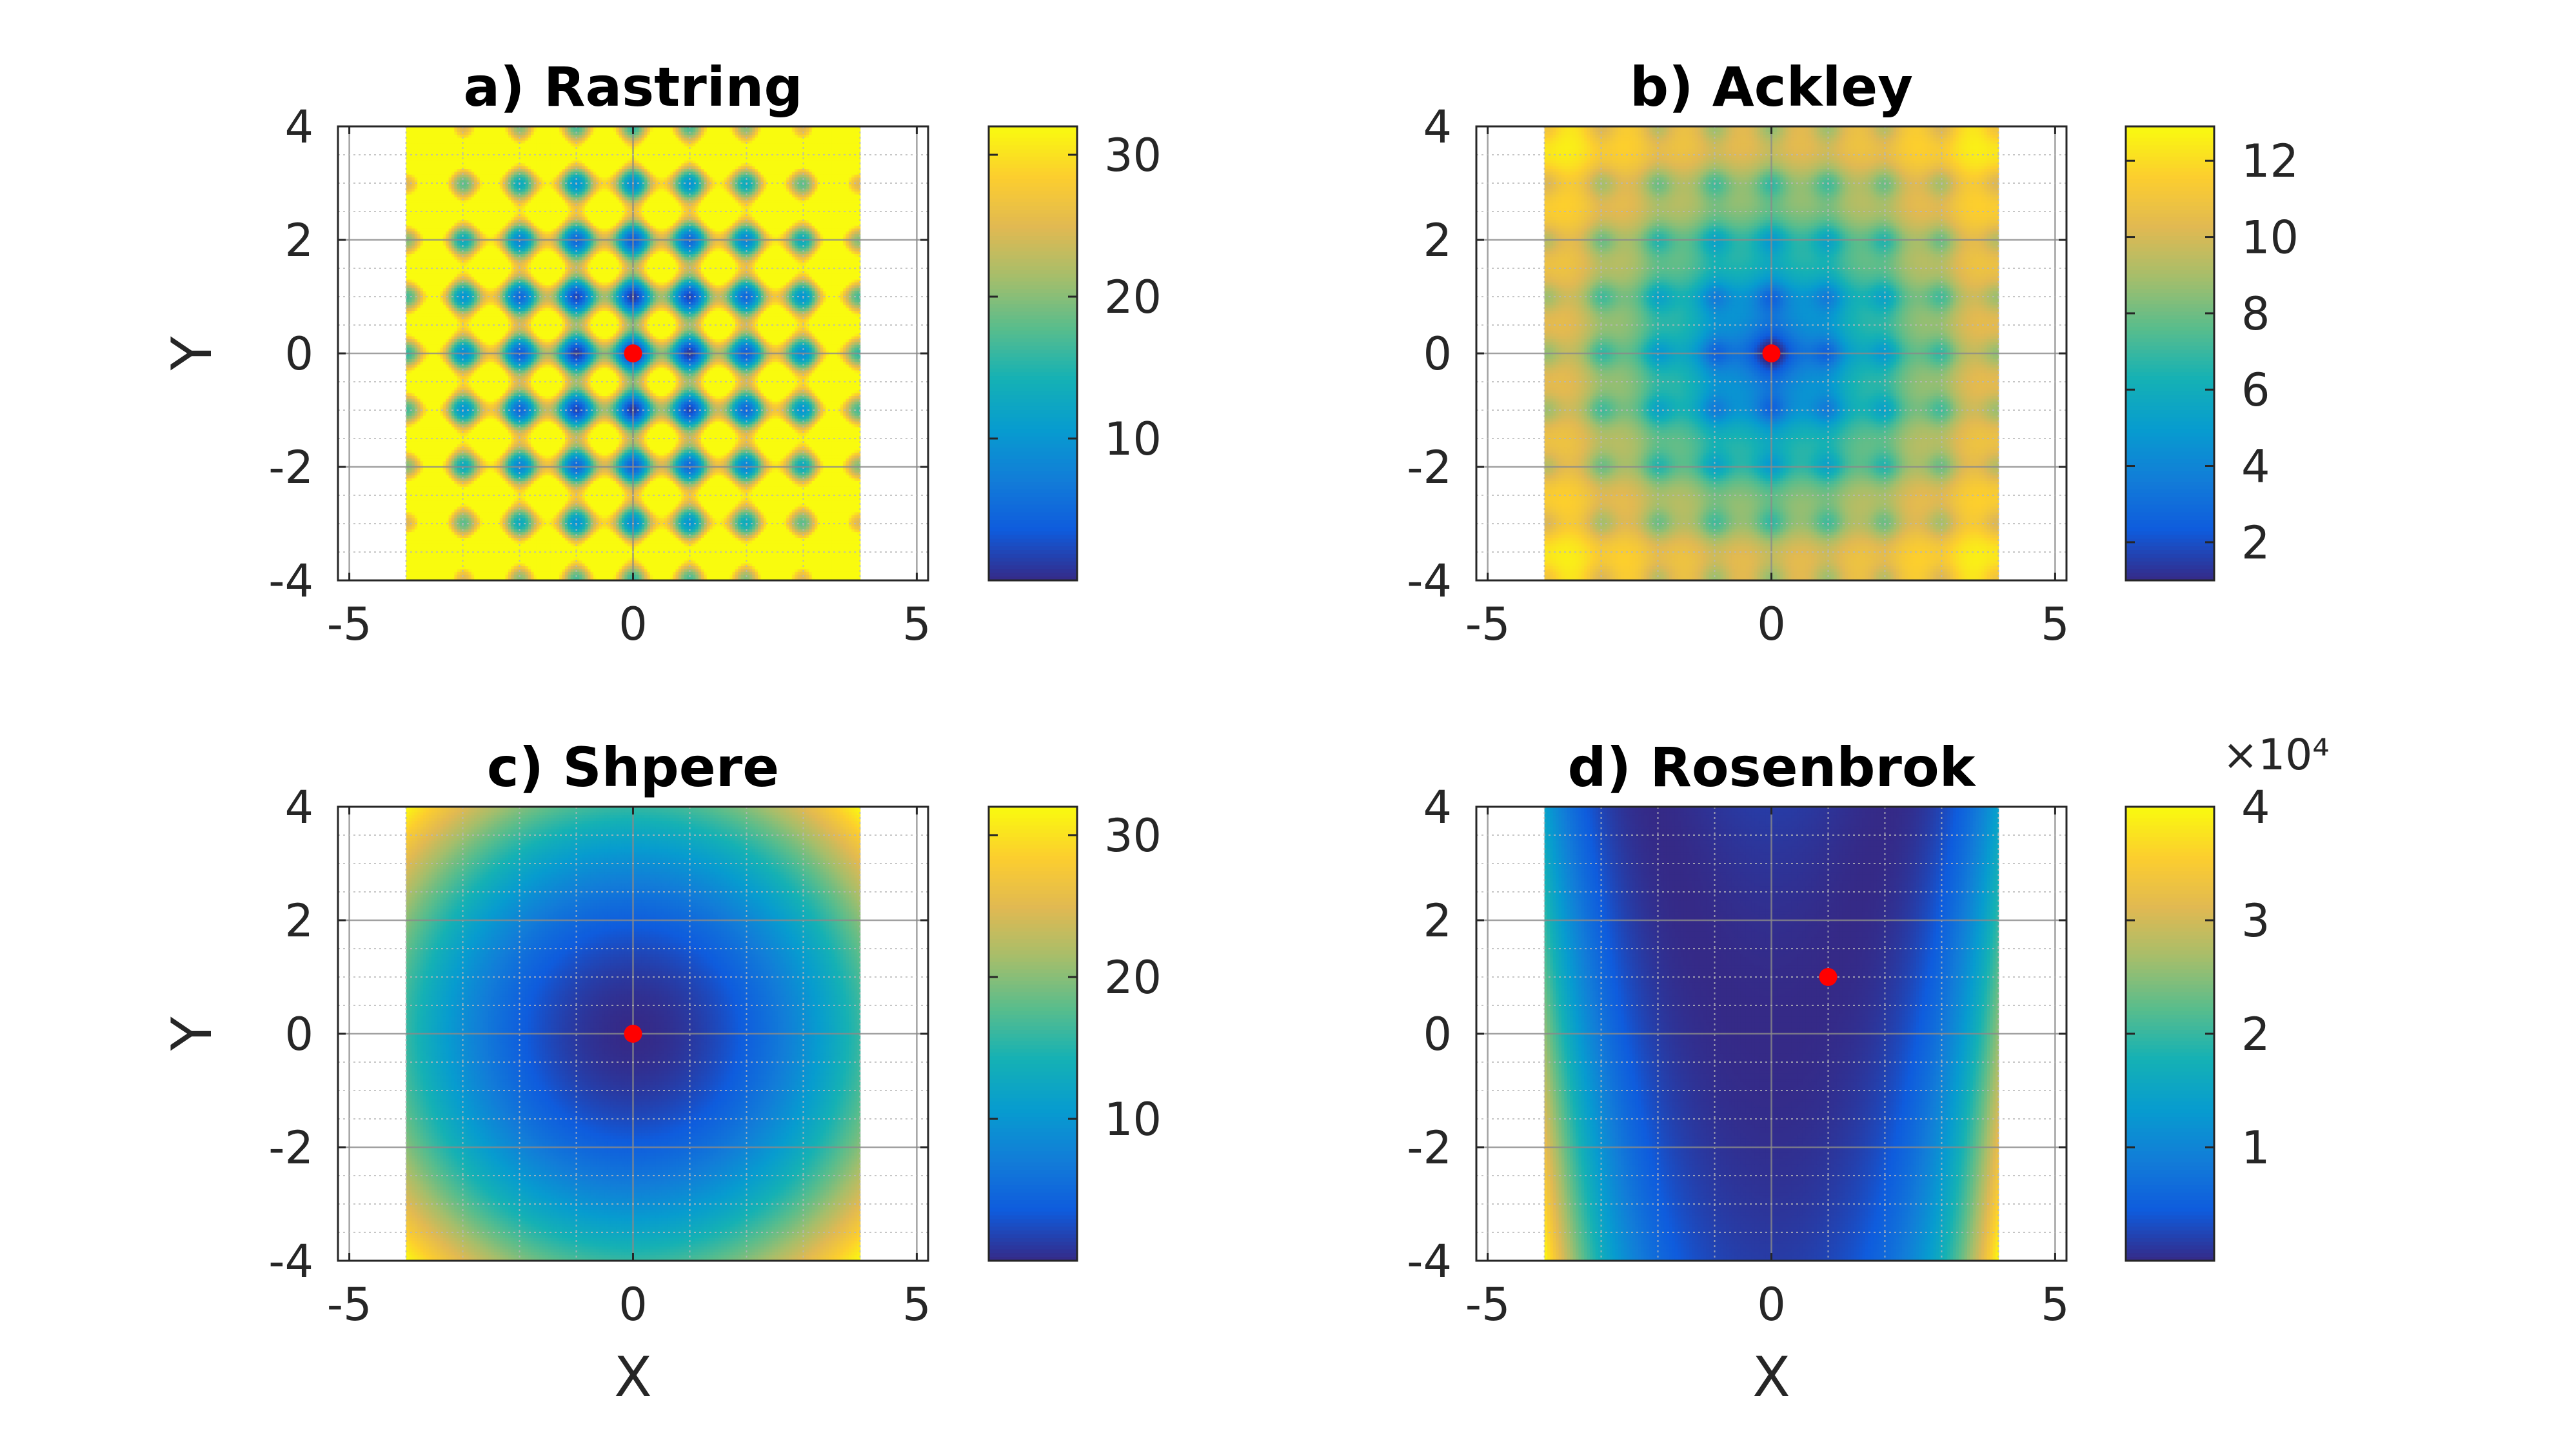  What do you see at coordinates (1771, 87) in the screenshot?
I see `subplot-title: b) Ackley` at bounding box center [1771, 87].